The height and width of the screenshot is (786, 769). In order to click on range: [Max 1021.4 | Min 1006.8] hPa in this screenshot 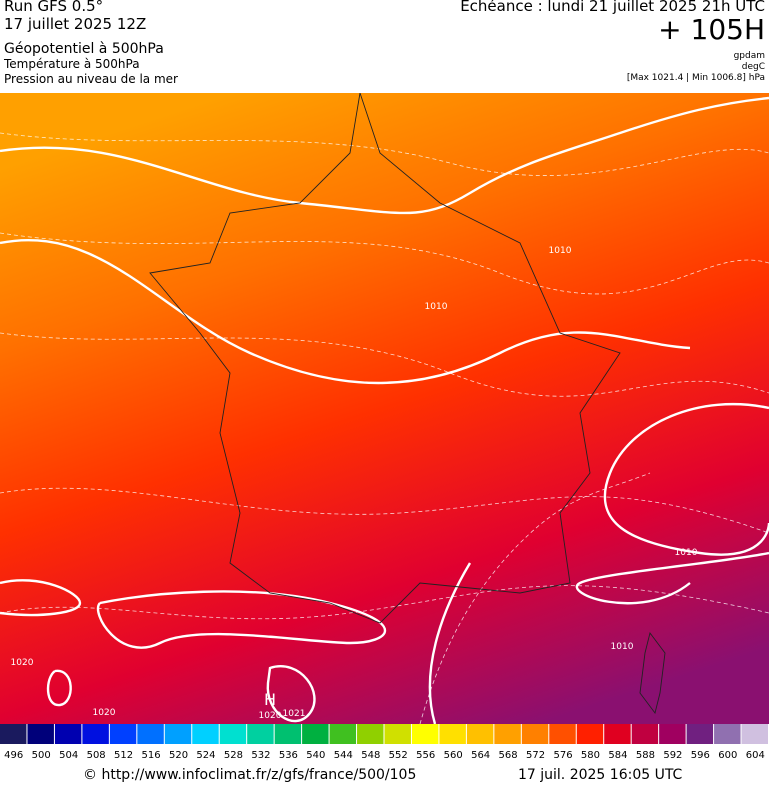, I will do `click(695, 78)`.